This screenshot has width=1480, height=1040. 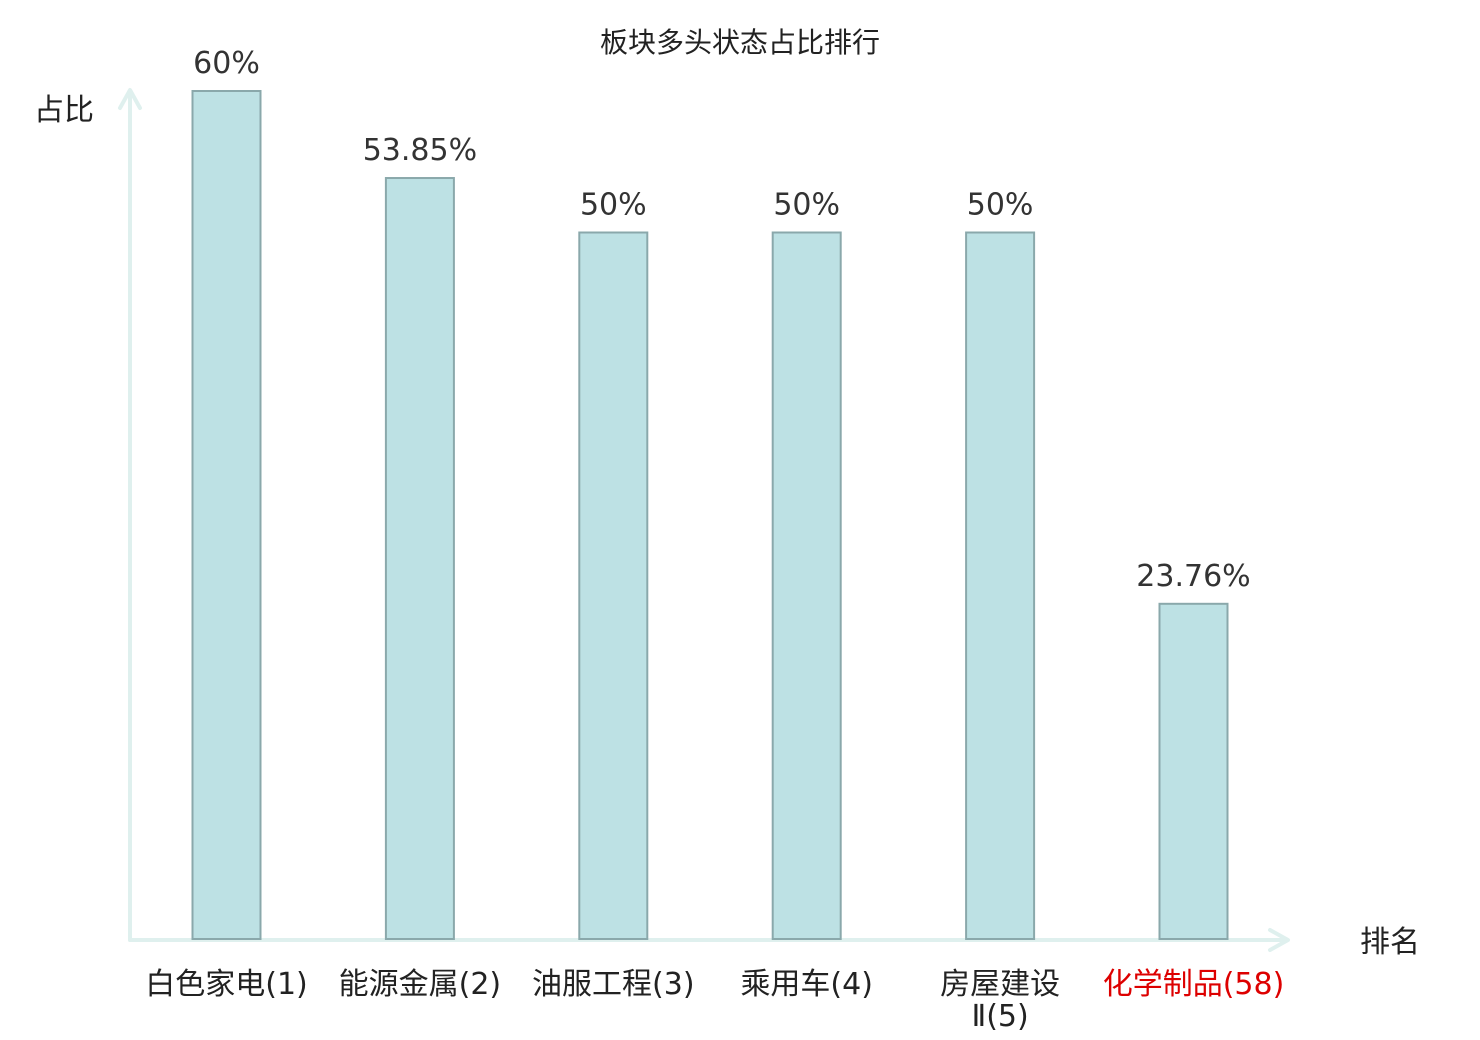 I want to click on category-label-3: 油服工程(3), so click(x=613, y=984).